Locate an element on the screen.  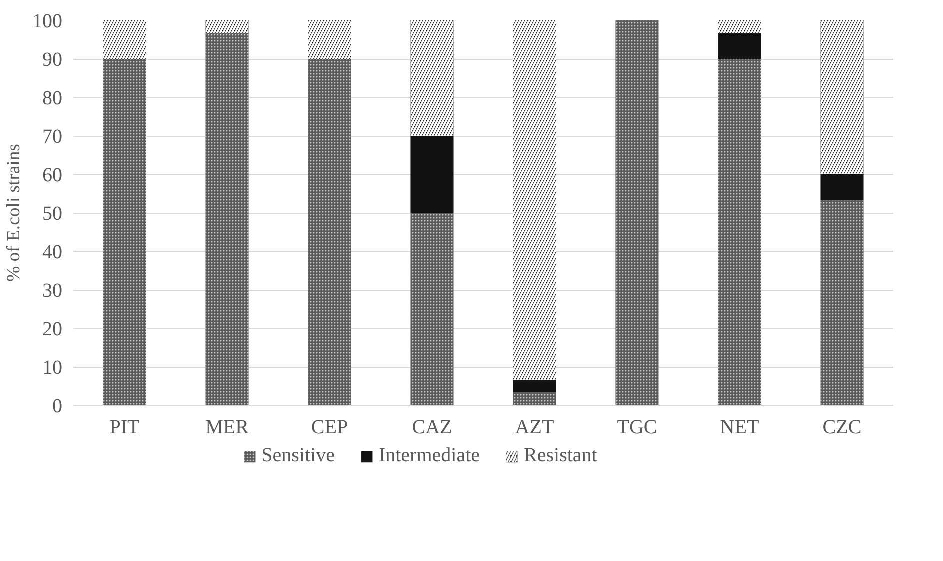
y-tick-label: 90 is located at coordinates (52, 60).